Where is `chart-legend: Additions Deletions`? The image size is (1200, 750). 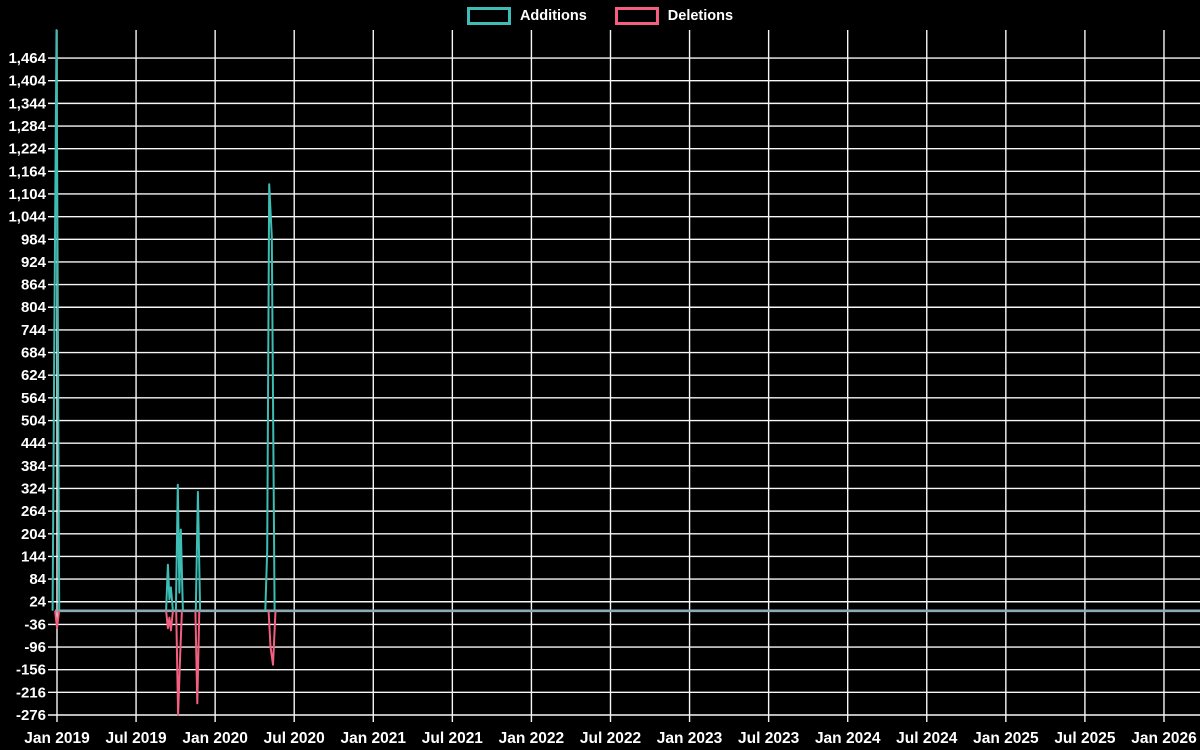
chart-legend: Additions Deletions is located at coordinates (600, 16).